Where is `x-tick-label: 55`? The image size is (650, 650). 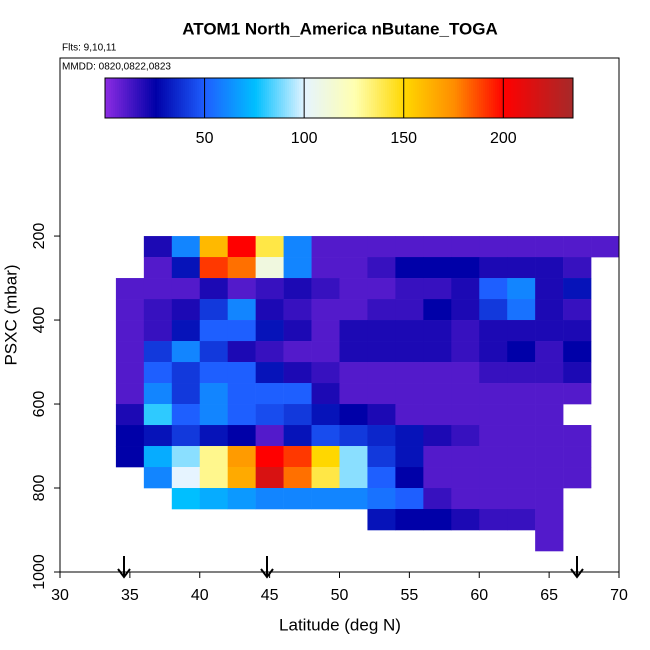
x-tick-label: 55 is located at coordinates (409, 595).